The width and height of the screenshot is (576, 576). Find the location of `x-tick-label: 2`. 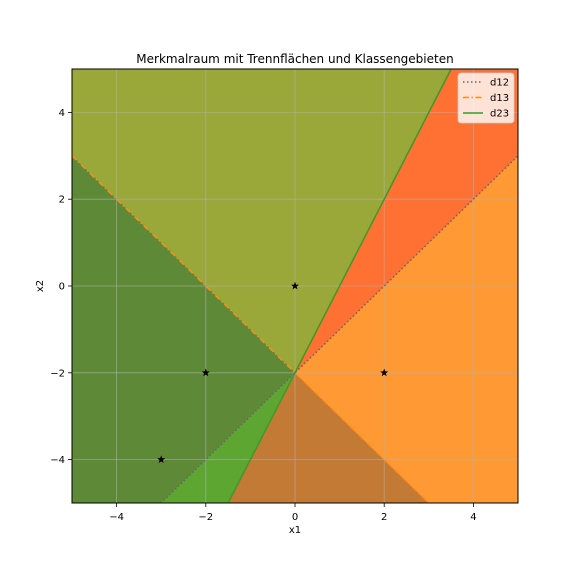

x-tick-label: 2 is located at coordinates (384, 517).